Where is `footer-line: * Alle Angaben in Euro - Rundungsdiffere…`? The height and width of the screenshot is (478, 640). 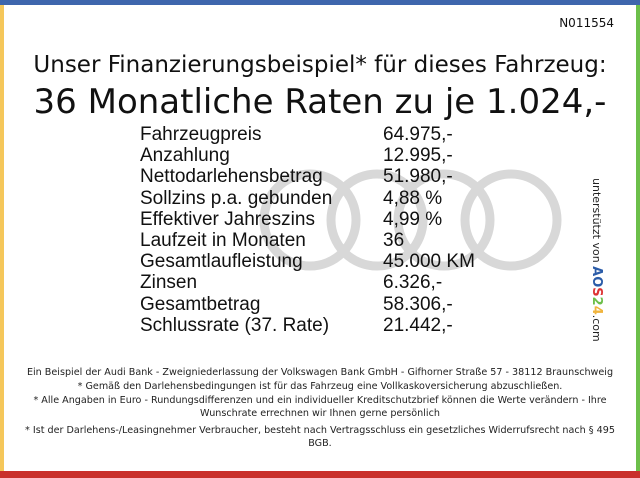 footer-line: * Alle Angaben in Euro - Rundungsdiffere… is located at coordinates (320, 407).